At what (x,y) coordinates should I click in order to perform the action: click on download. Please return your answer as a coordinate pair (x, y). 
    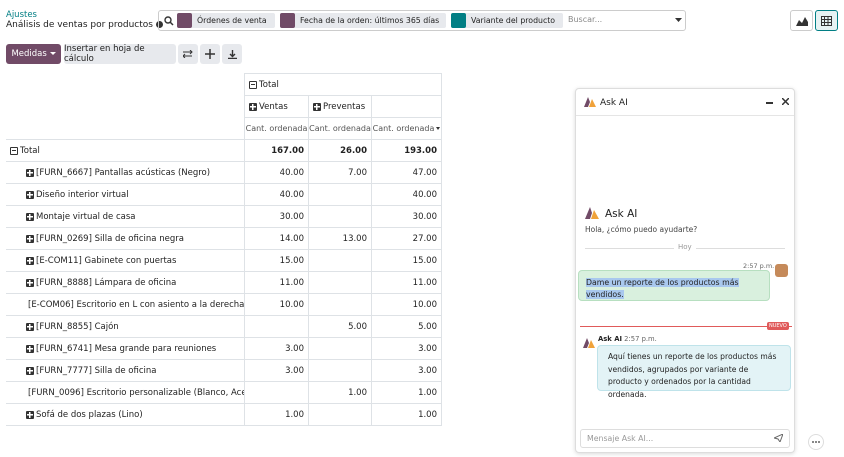
    Looking at the image, I should click on (232, 54).